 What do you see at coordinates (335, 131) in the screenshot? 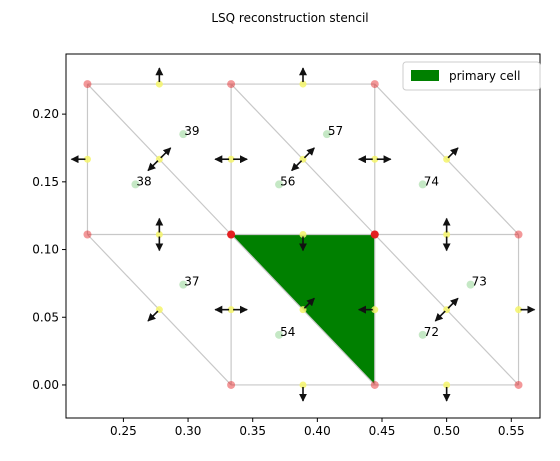
I see `cell-label: 57` at bounding box center [335, 131].